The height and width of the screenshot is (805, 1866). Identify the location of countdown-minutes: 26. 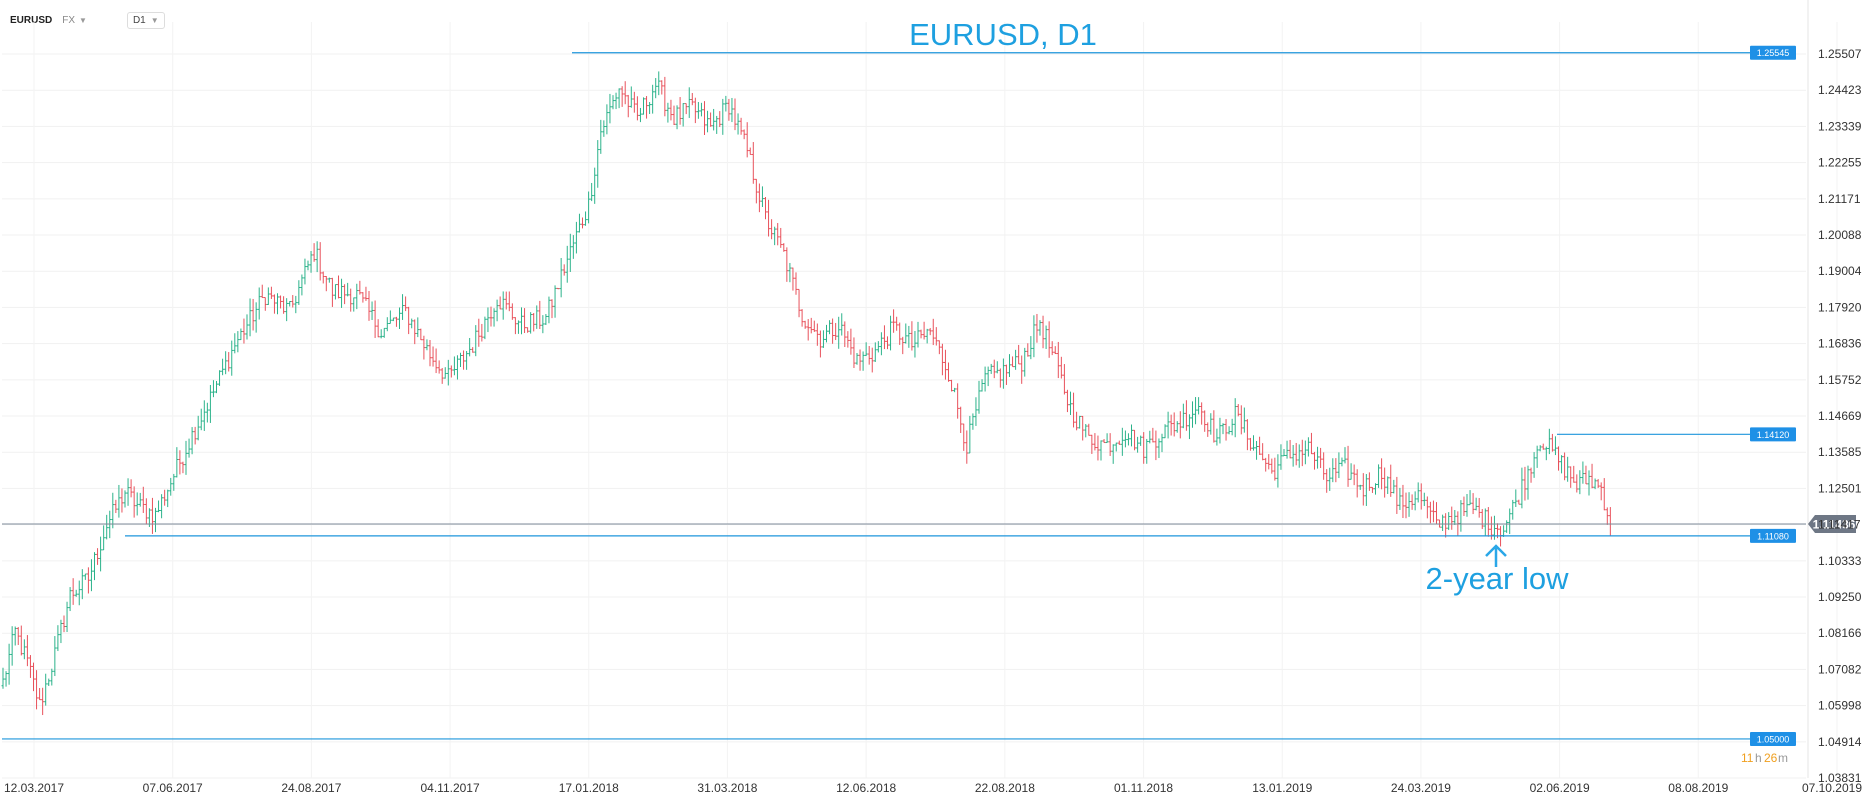
(1771, 758).